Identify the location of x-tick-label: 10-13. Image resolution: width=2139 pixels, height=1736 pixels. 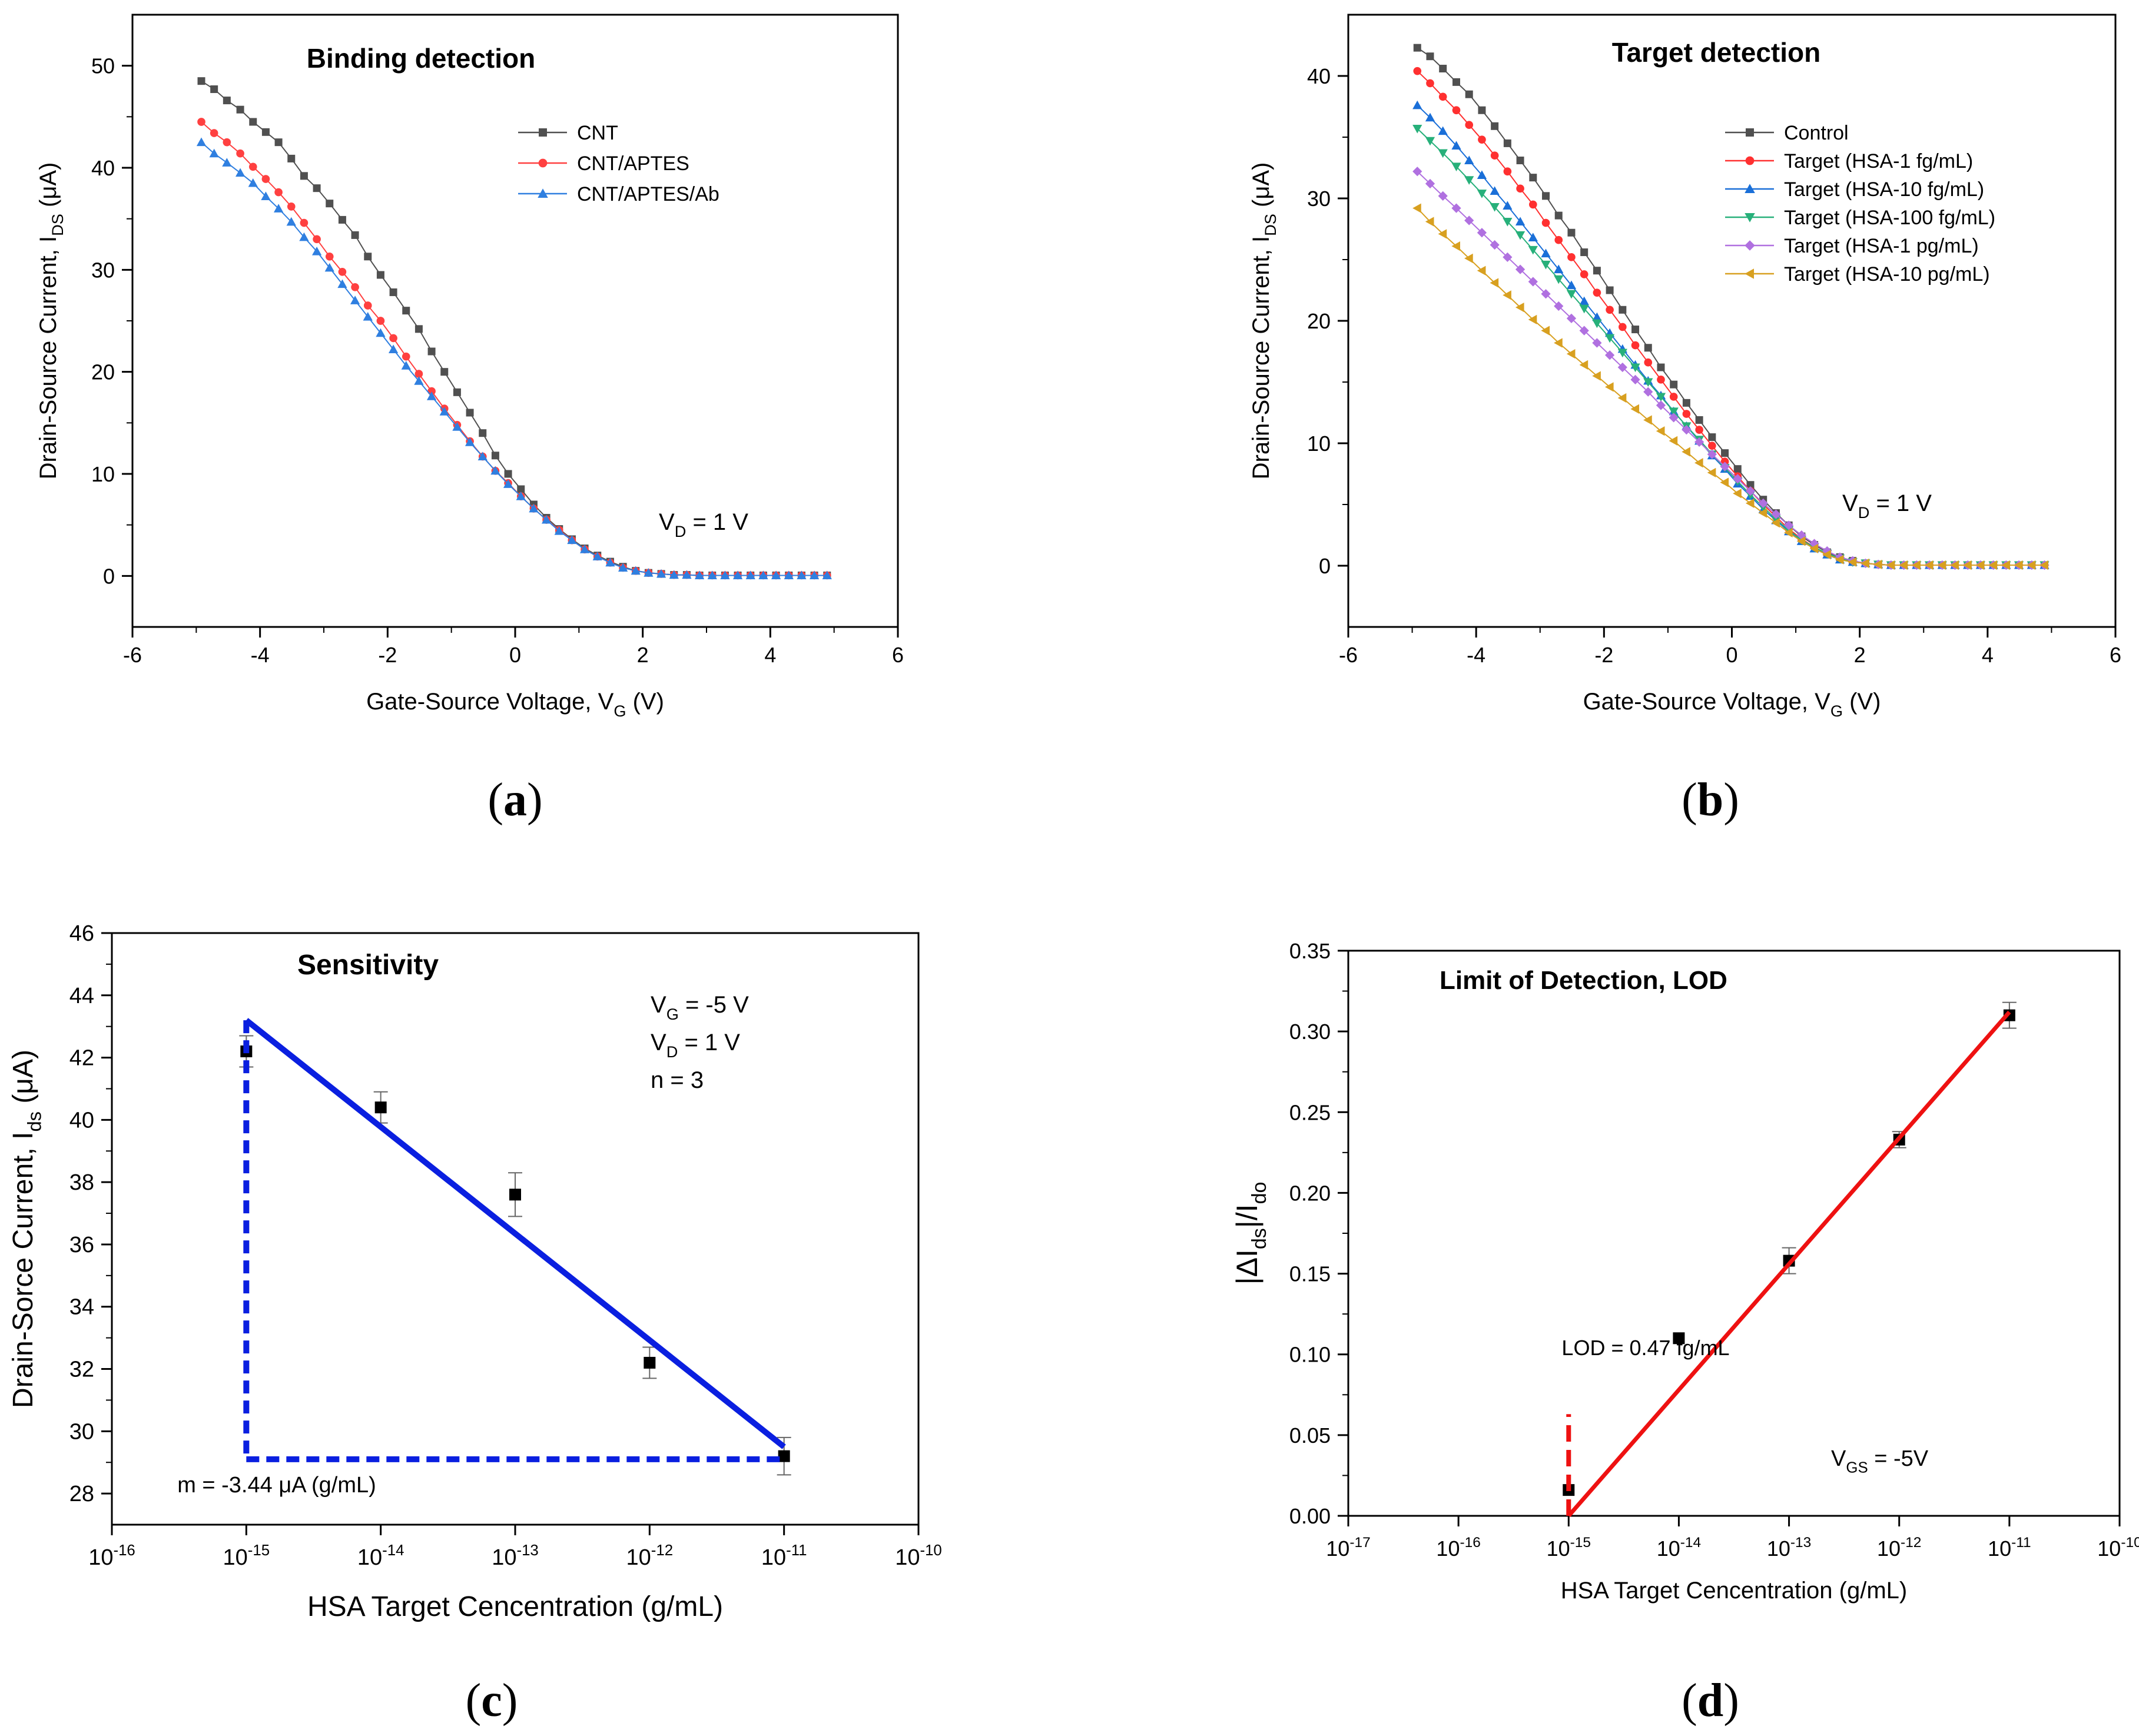
(515, 1556).